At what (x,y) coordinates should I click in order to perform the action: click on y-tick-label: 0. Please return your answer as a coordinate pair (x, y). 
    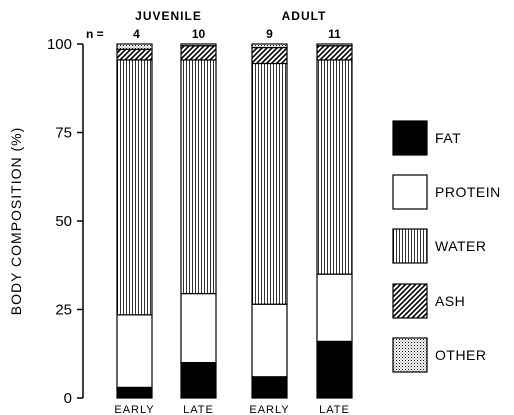
    Looking at the image, I should click on (68, 398).